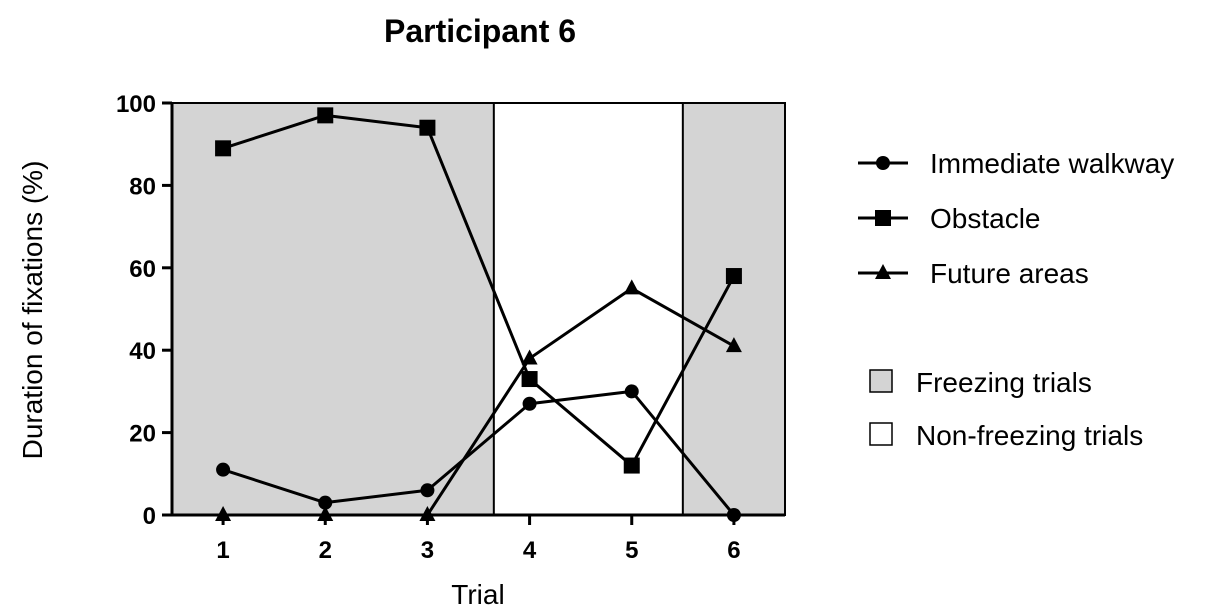 The height and width of the screenshot is (613, 1226). I want to click on x-tick-label: 3, so click(427, 550).